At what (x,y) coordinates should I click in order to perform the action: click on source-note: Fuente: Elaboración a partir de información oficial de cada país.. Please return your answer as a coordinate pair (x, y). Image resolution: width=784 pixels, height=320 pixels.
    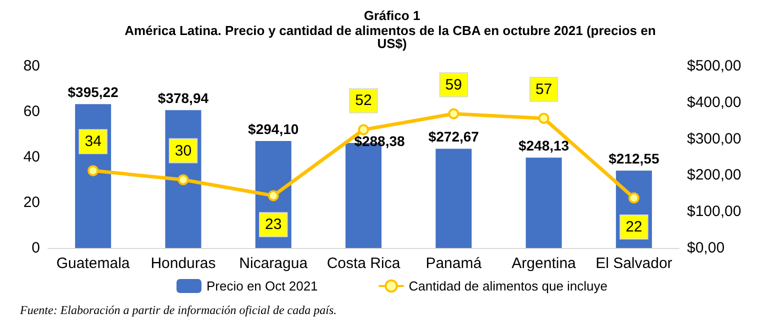
    Looking at the image, I should click on (178, 310).